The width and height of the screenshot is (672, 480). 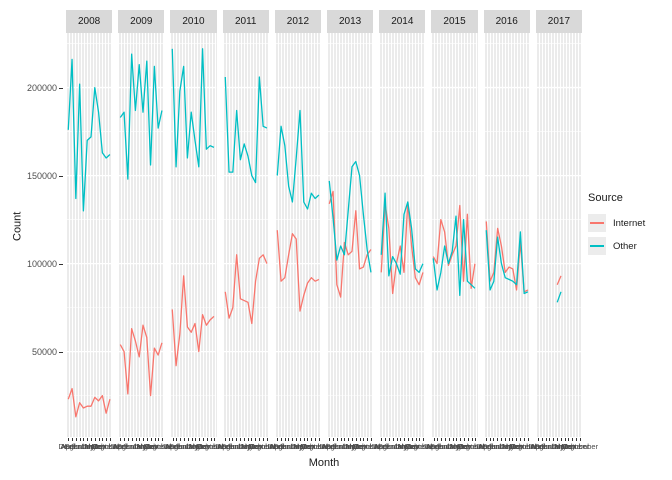 I want to click on x-axis-title: Month, so click(x=324, y=463).